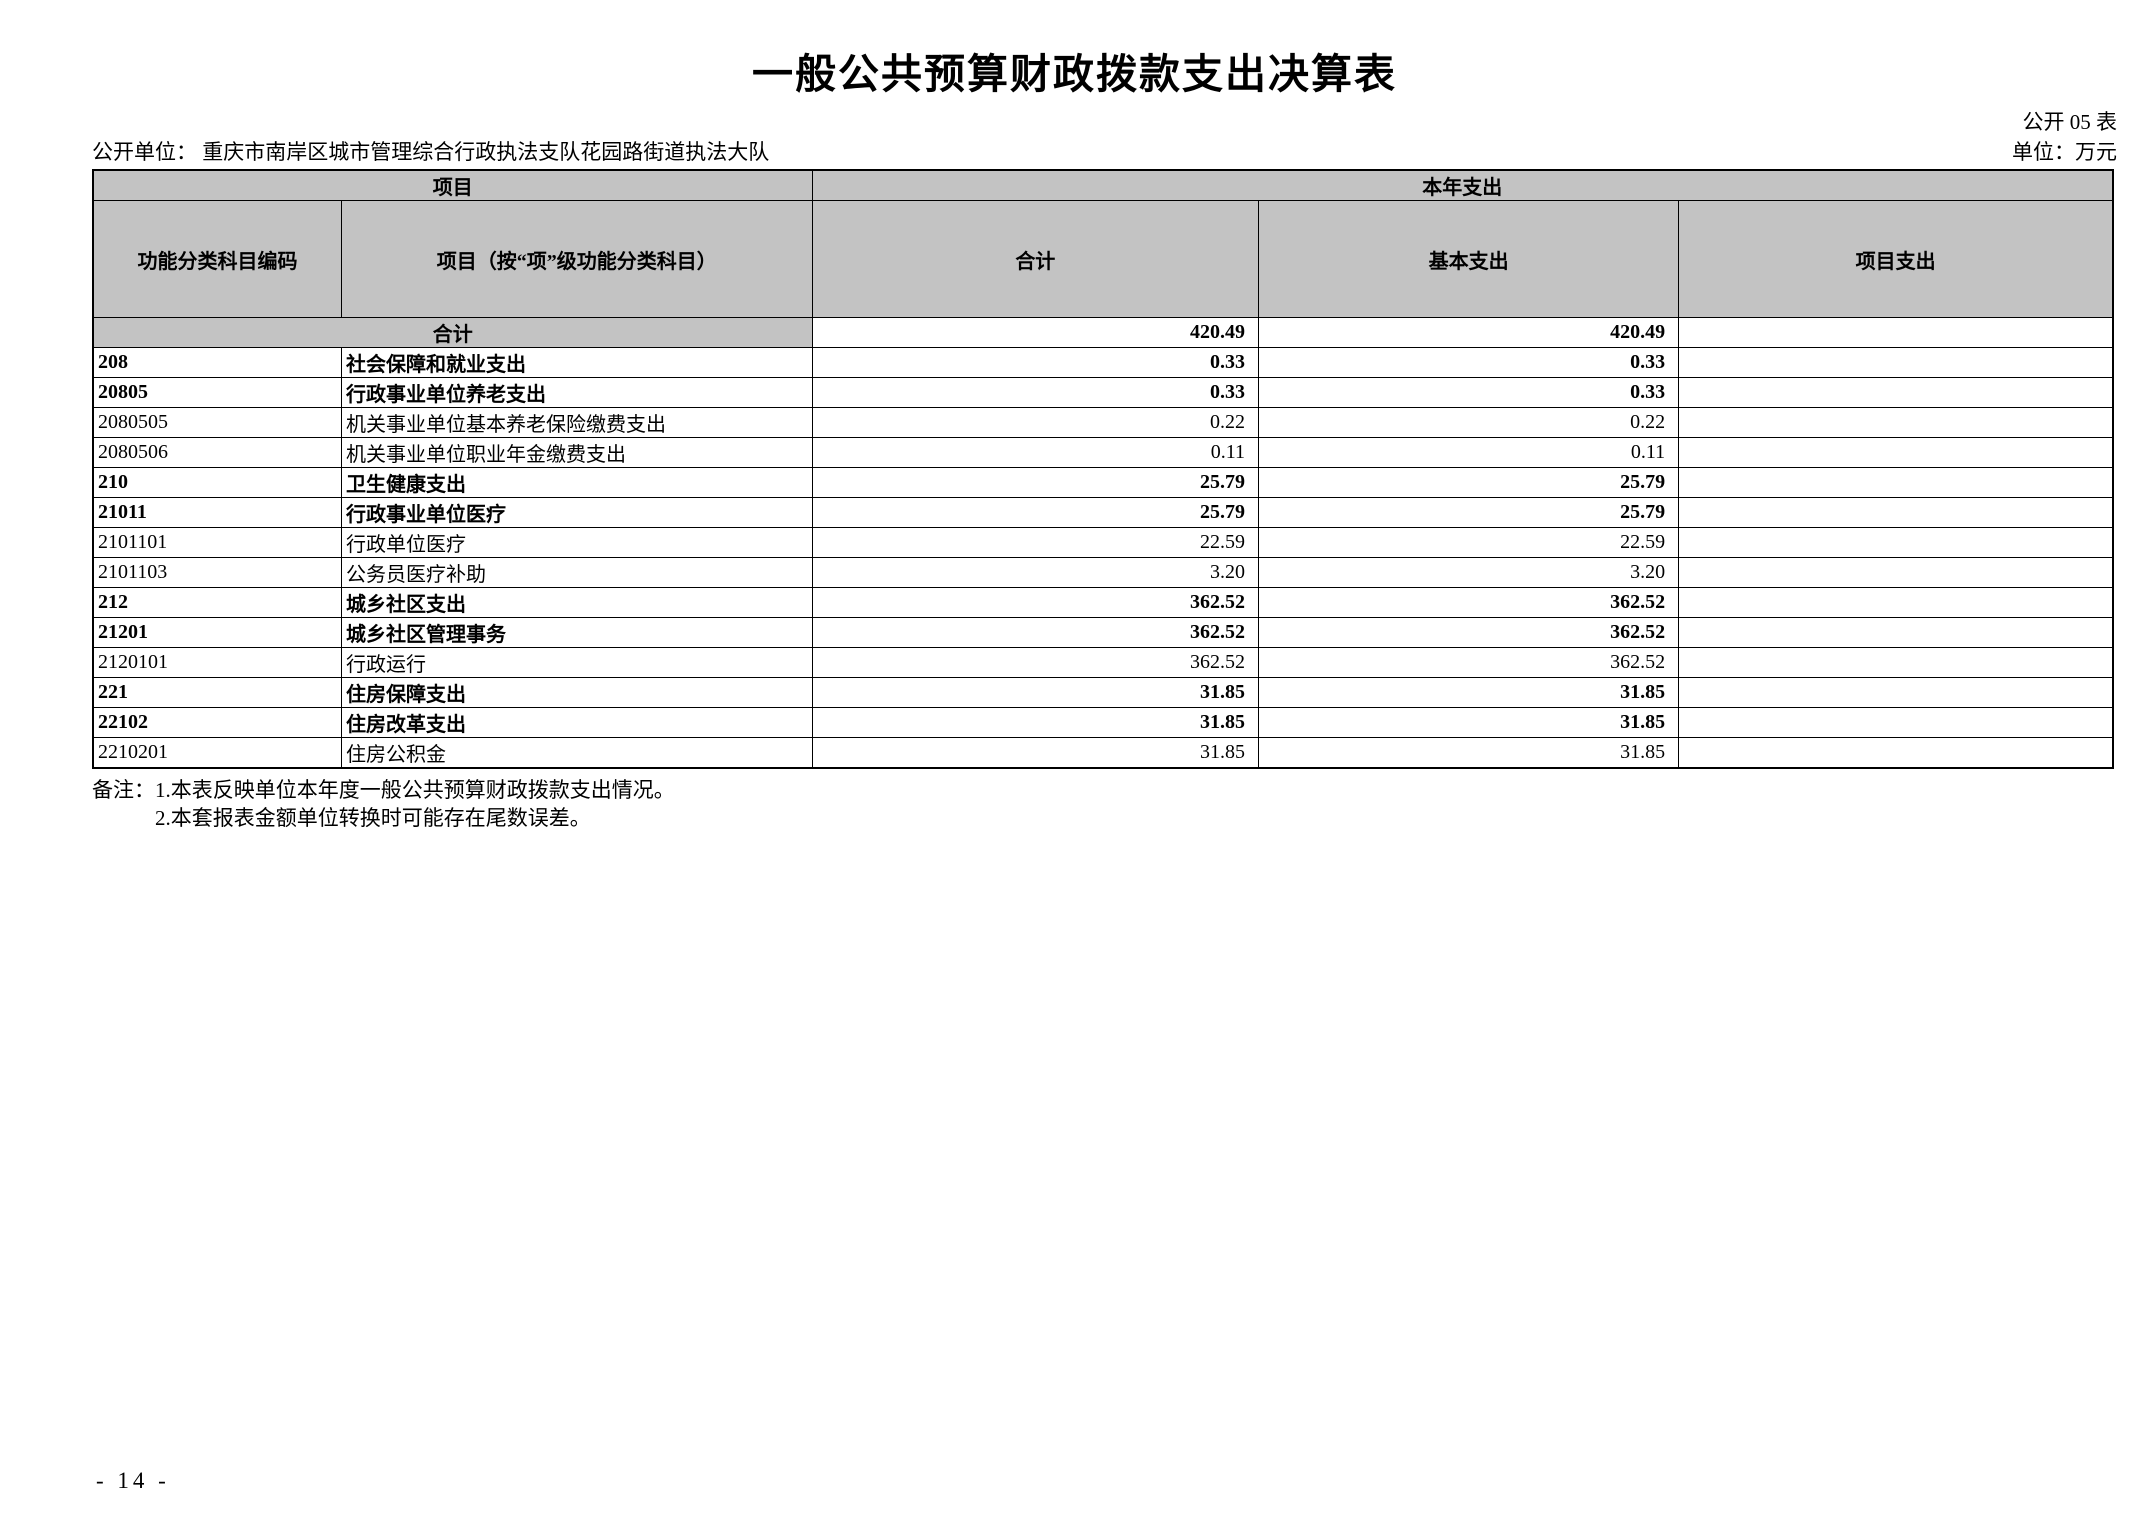 This screenshot has height=1520, width=2149. Describe the element at coordinates (217, 422) in the screenshot. I see `row-code: 2080505` at that location.